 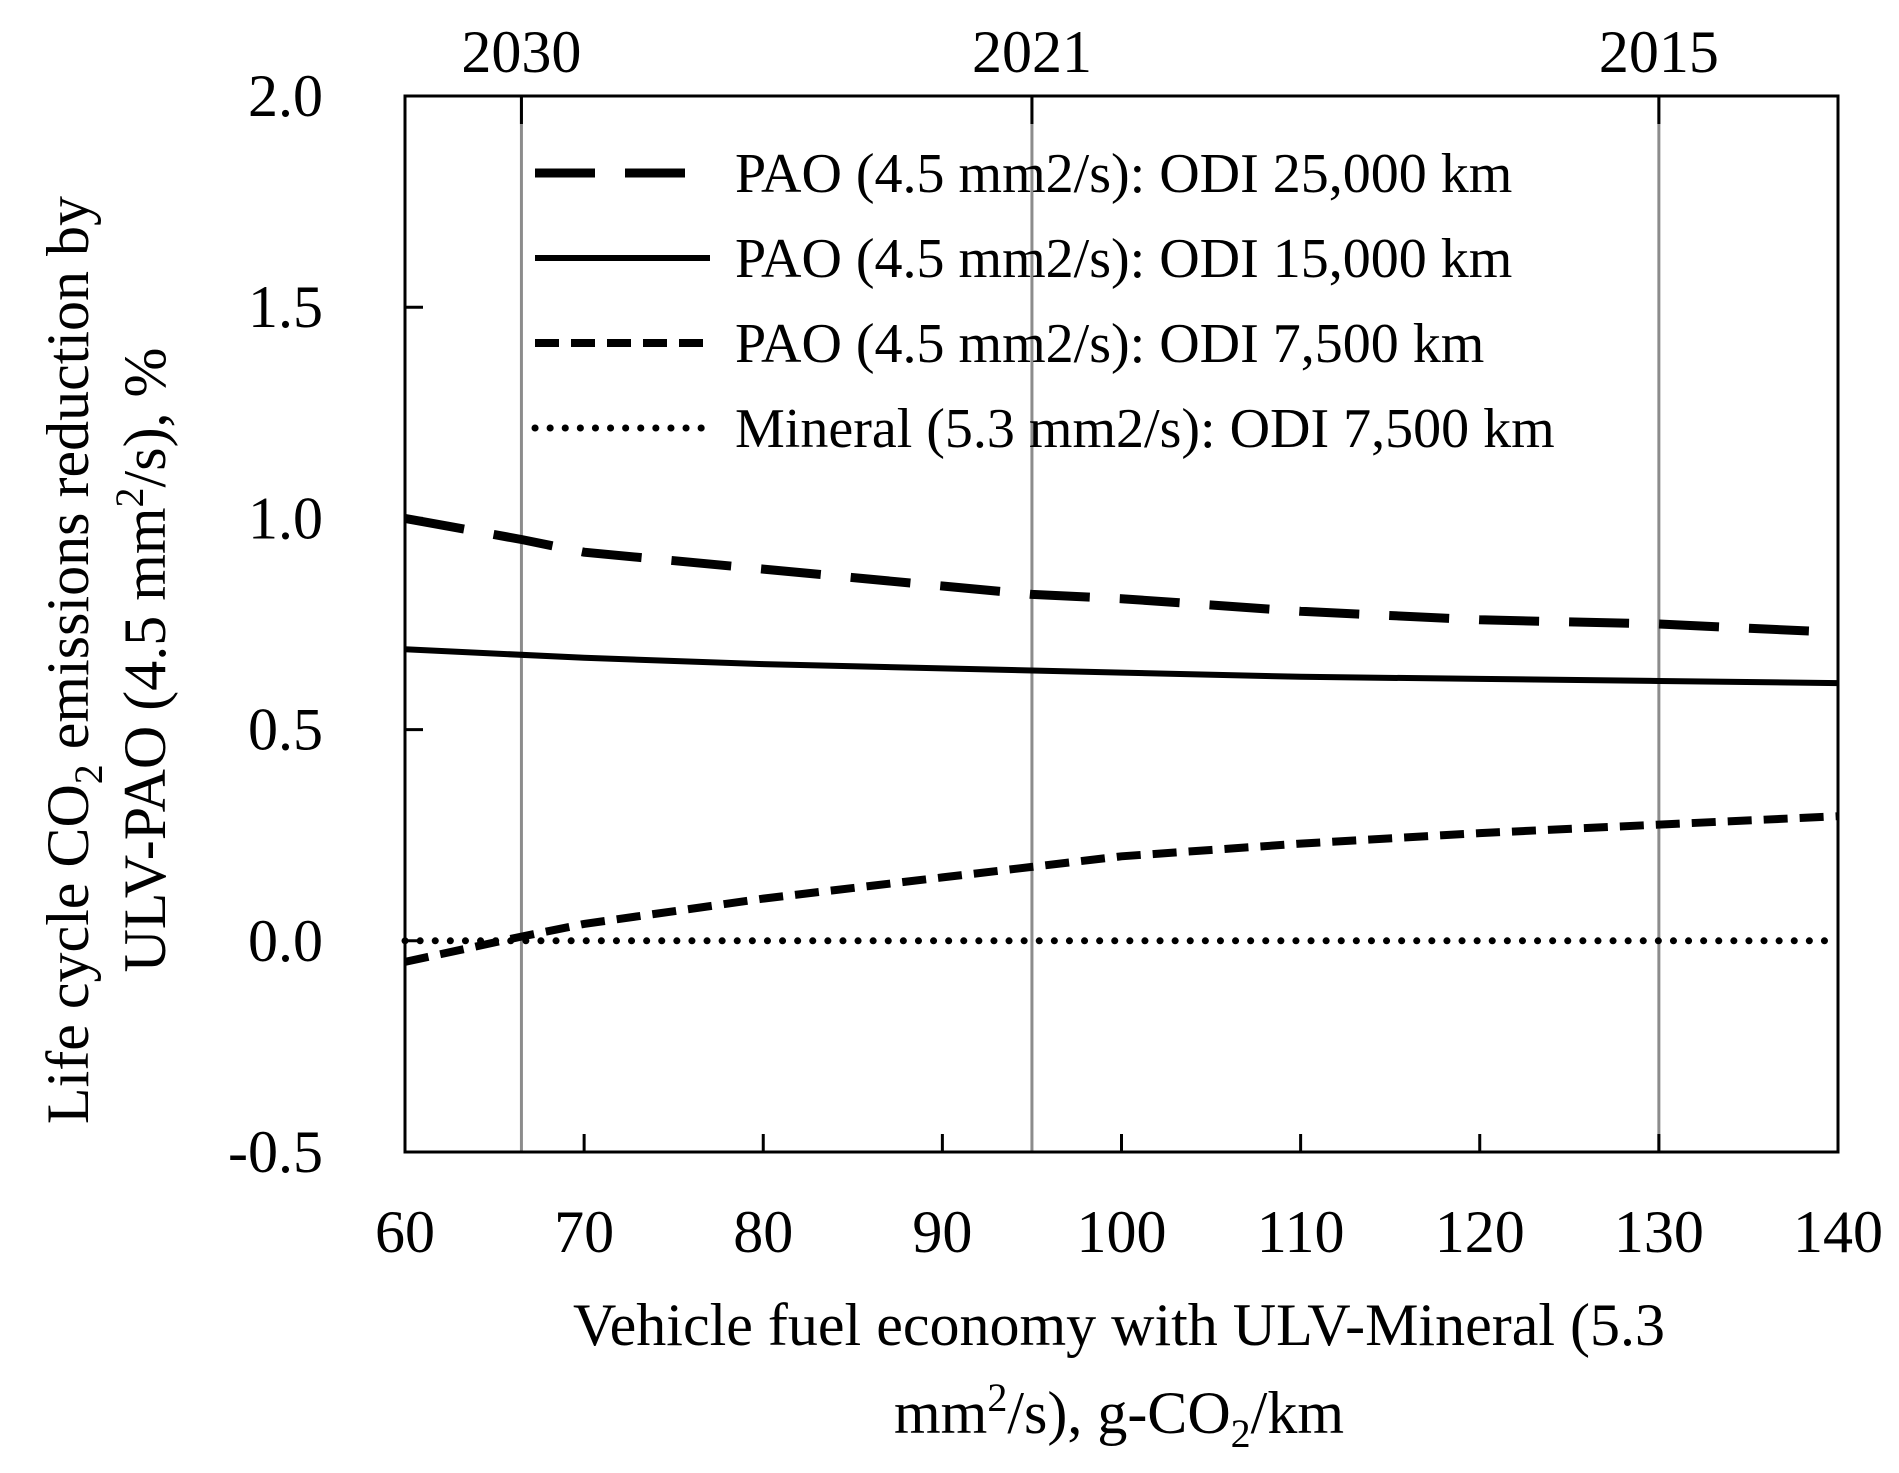 What do you see at coordinates (1122, 1232) in the screenshot?
I see `x-tick-label-100: 100` at bounding box center [1122, 1232].